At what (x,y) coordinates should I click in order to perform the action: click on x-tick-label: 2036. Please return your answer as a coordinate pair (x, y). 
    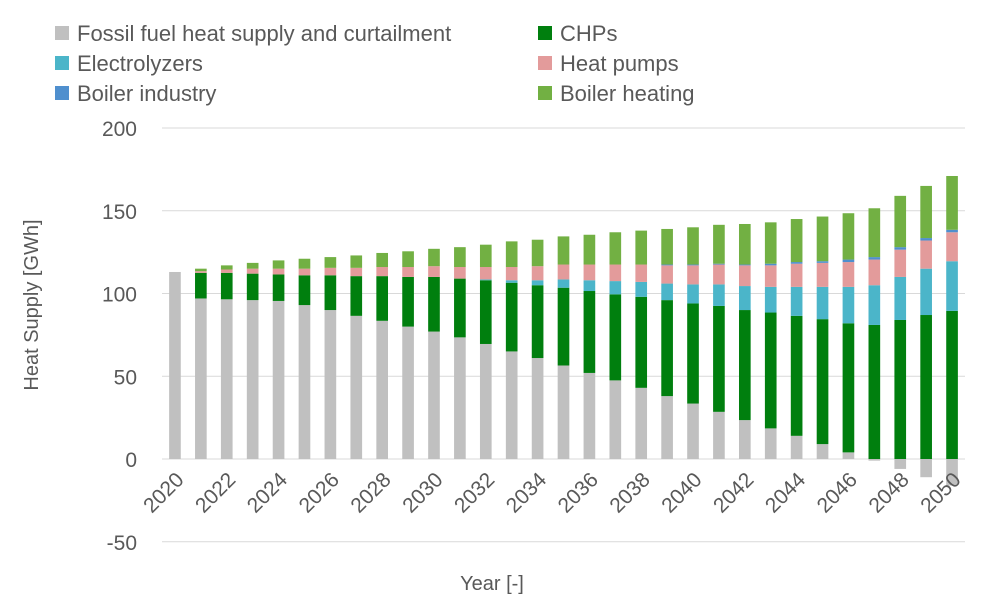
    Looking at the image, I should click on (578, 492).